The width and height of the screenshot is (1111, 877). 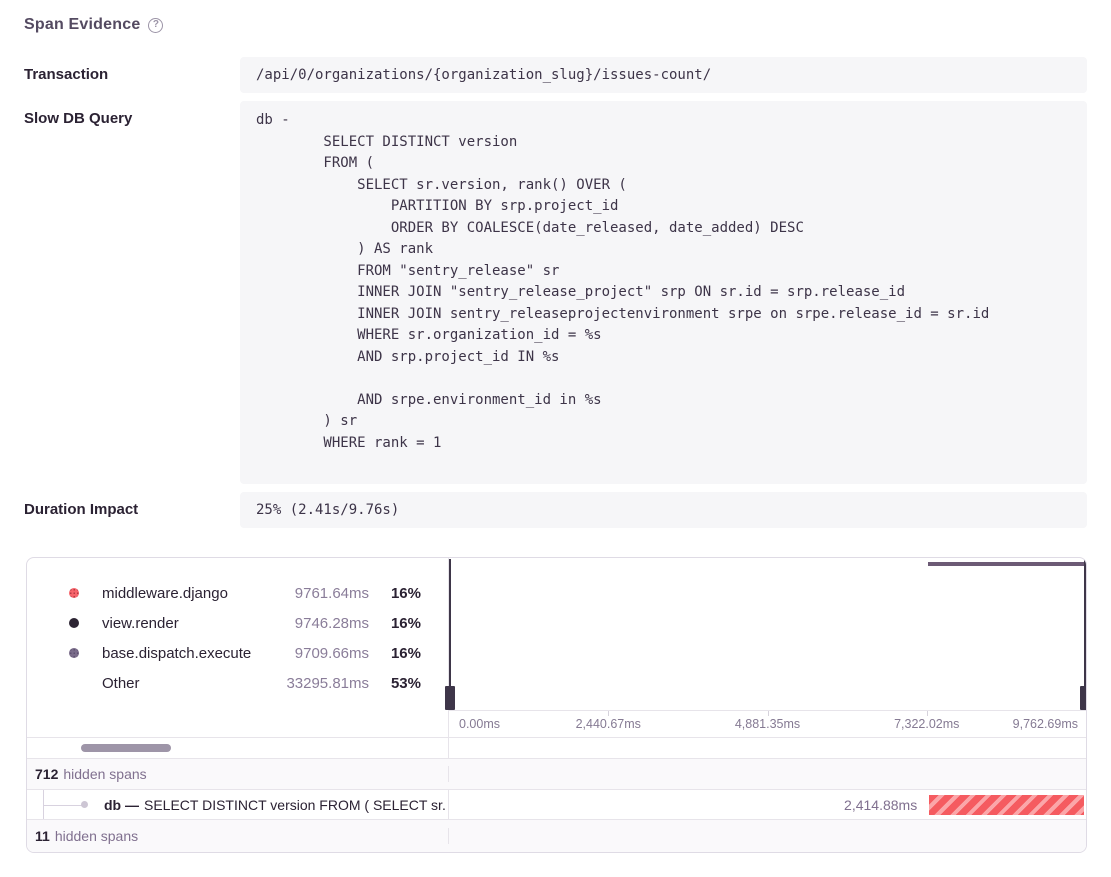 I want to click on hidden-spans-text: 712 hidden spans, so click(x=238, y=774).